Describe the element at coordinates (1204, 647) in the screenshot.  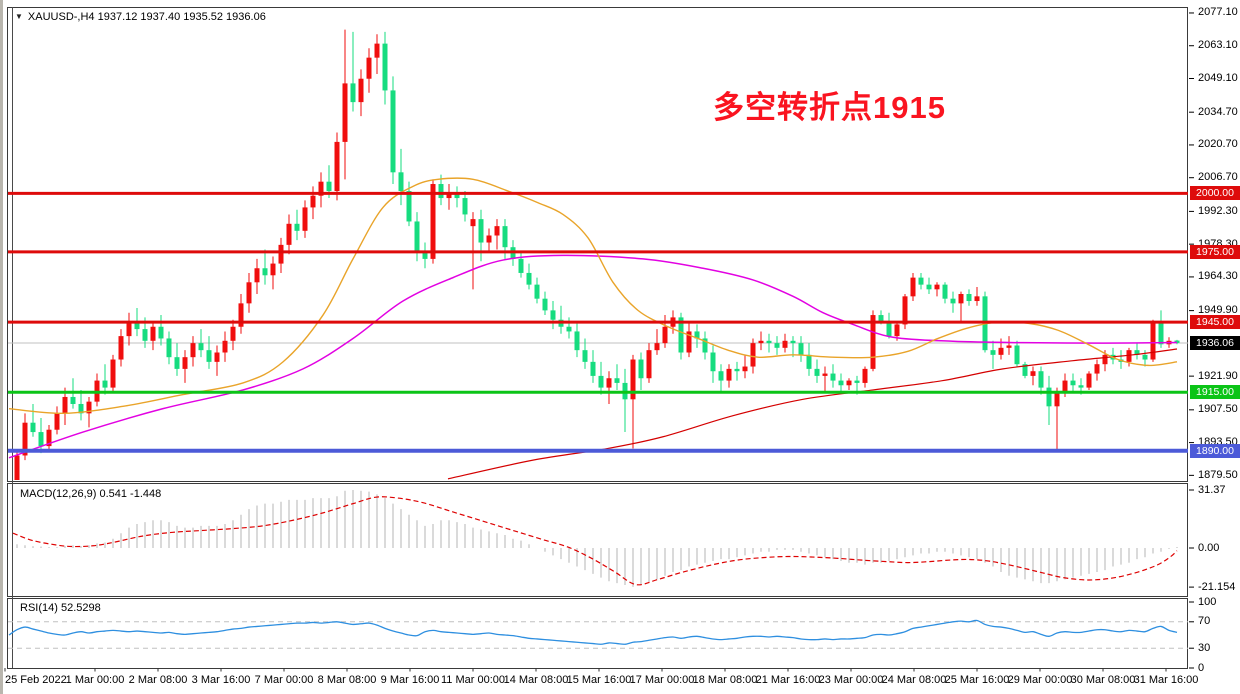
I see `rsi-tick-label: 30` at that location.